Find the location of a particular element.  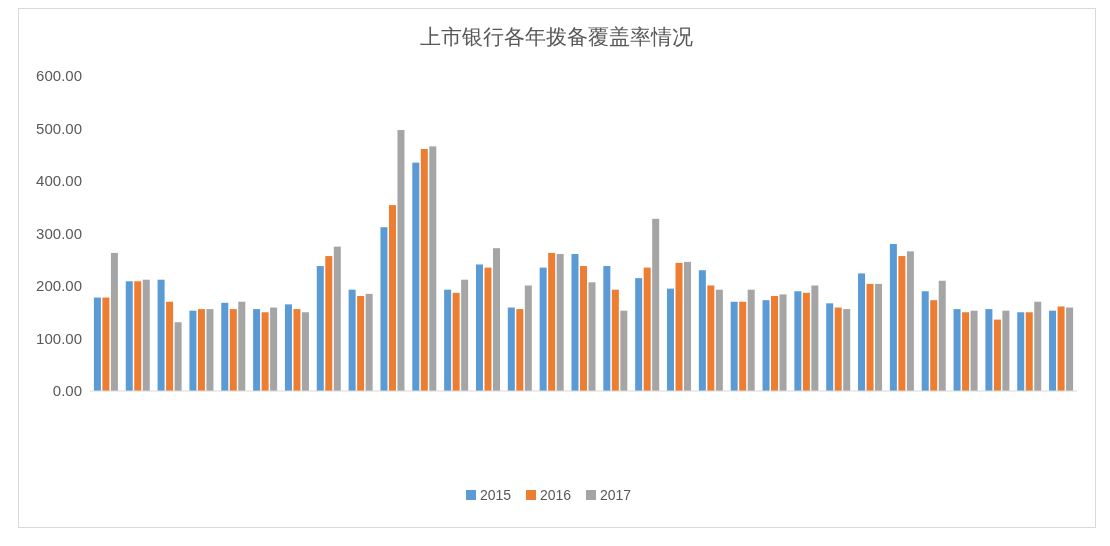

y-tick-label: 600.00 is located at coordinates (59, 75).